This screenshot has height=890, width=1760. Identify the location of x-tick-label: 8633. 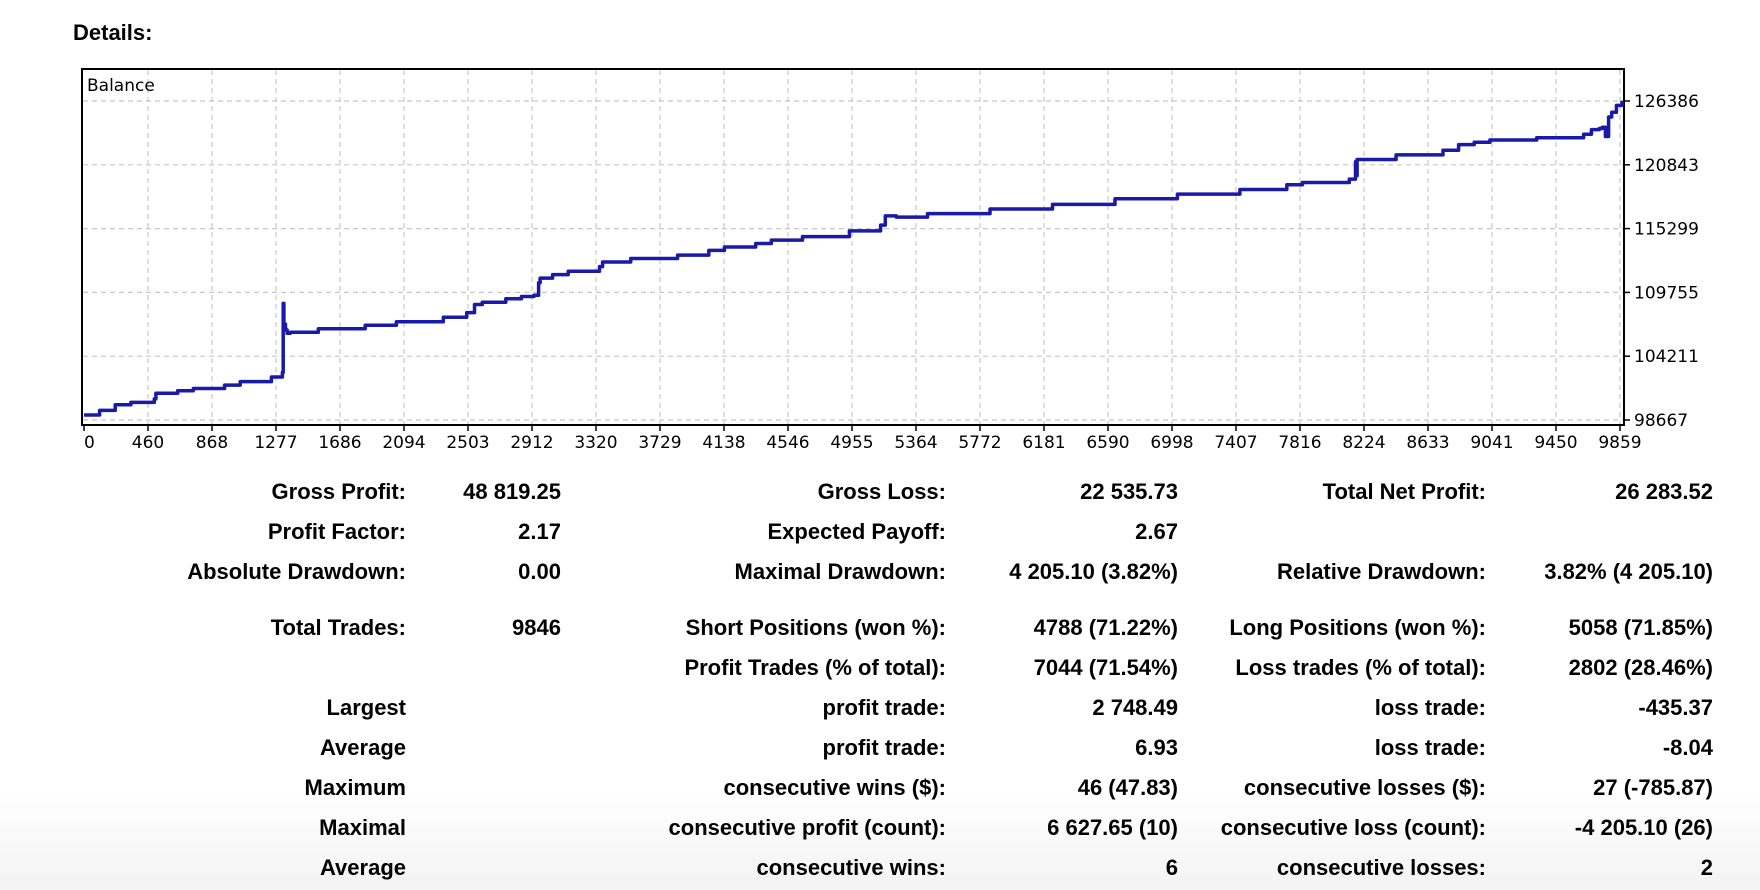
(1427, 443).